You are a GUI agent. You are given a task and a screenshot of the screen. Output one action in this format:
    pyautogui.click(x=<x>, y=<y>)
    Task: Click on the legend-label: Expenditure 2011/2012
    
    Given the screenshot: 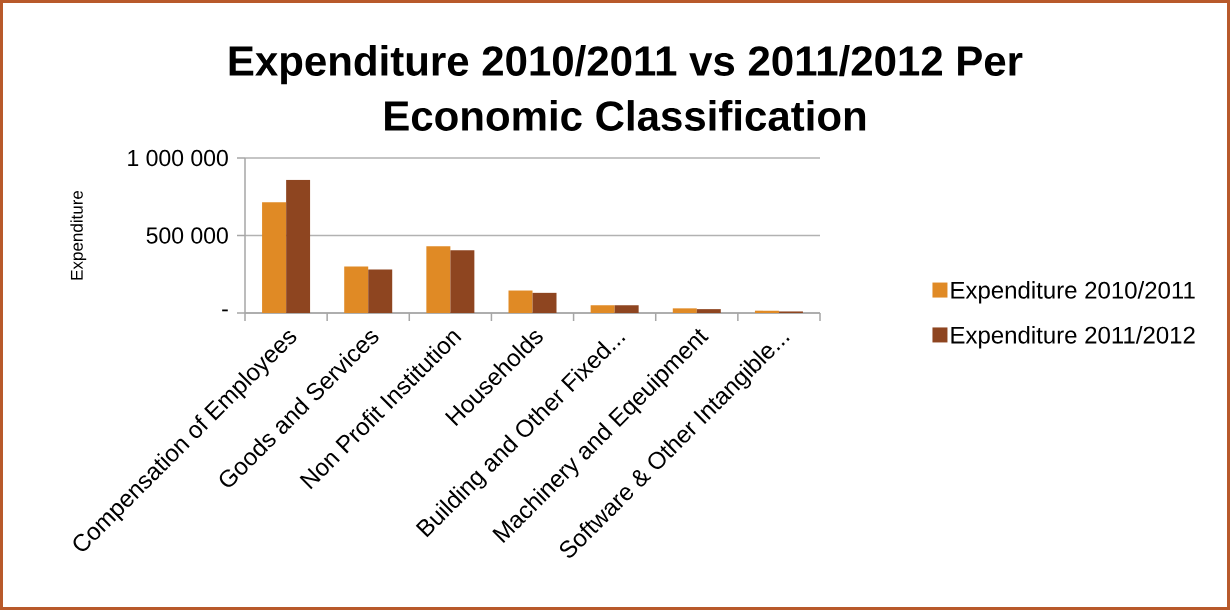 What is the action you would take?
    pyautogui.click(x=1073, y=337)
    